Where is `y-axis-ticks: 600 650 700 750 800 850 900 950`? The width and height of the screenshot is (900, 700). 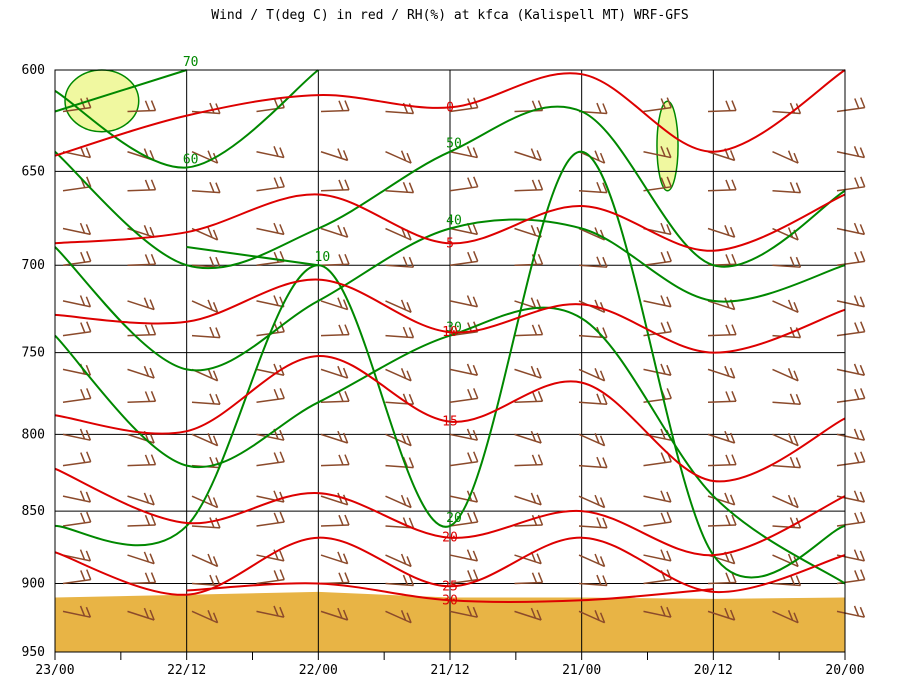 y-axis-ticks: 600 650 700 750 800 850 900 950 is located at coordinates (33, 361).